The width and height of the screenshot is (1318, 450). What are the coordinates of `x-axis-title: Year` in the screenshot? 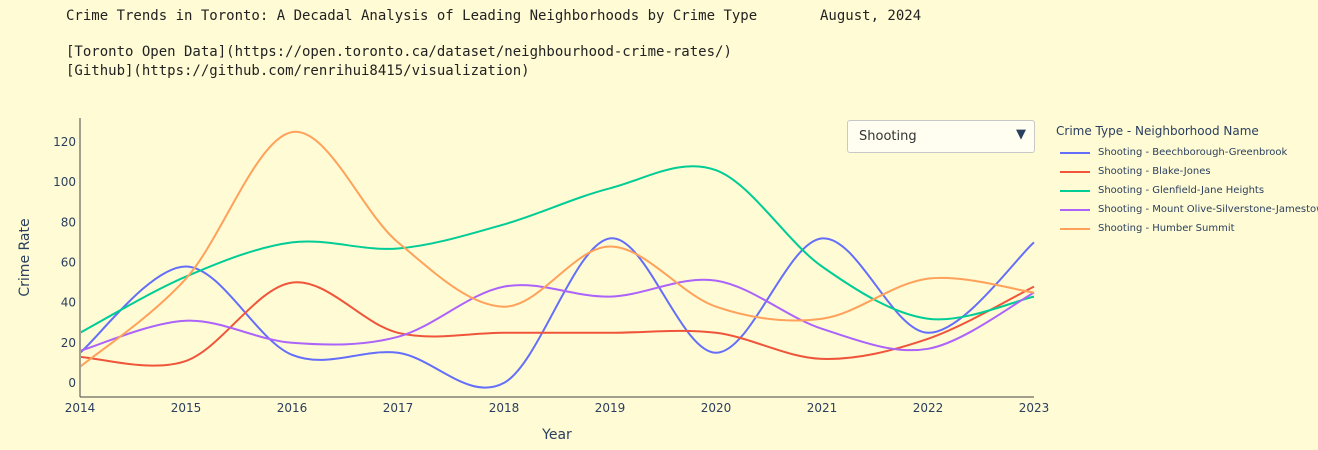 It's located at (556, 435).